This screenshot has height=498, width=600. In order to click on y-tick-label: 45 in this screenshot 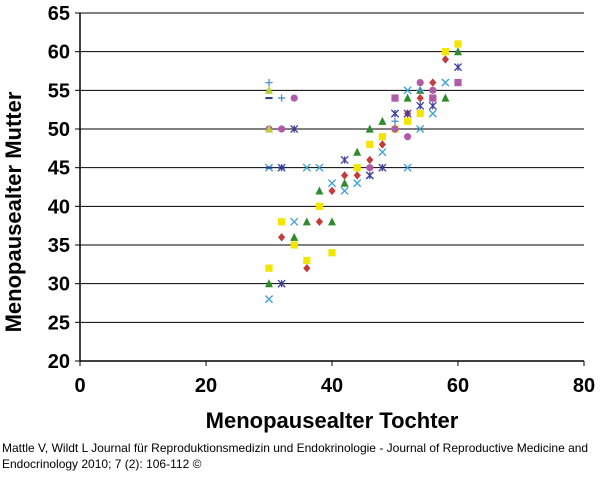, I will do `click(59, 169)`.